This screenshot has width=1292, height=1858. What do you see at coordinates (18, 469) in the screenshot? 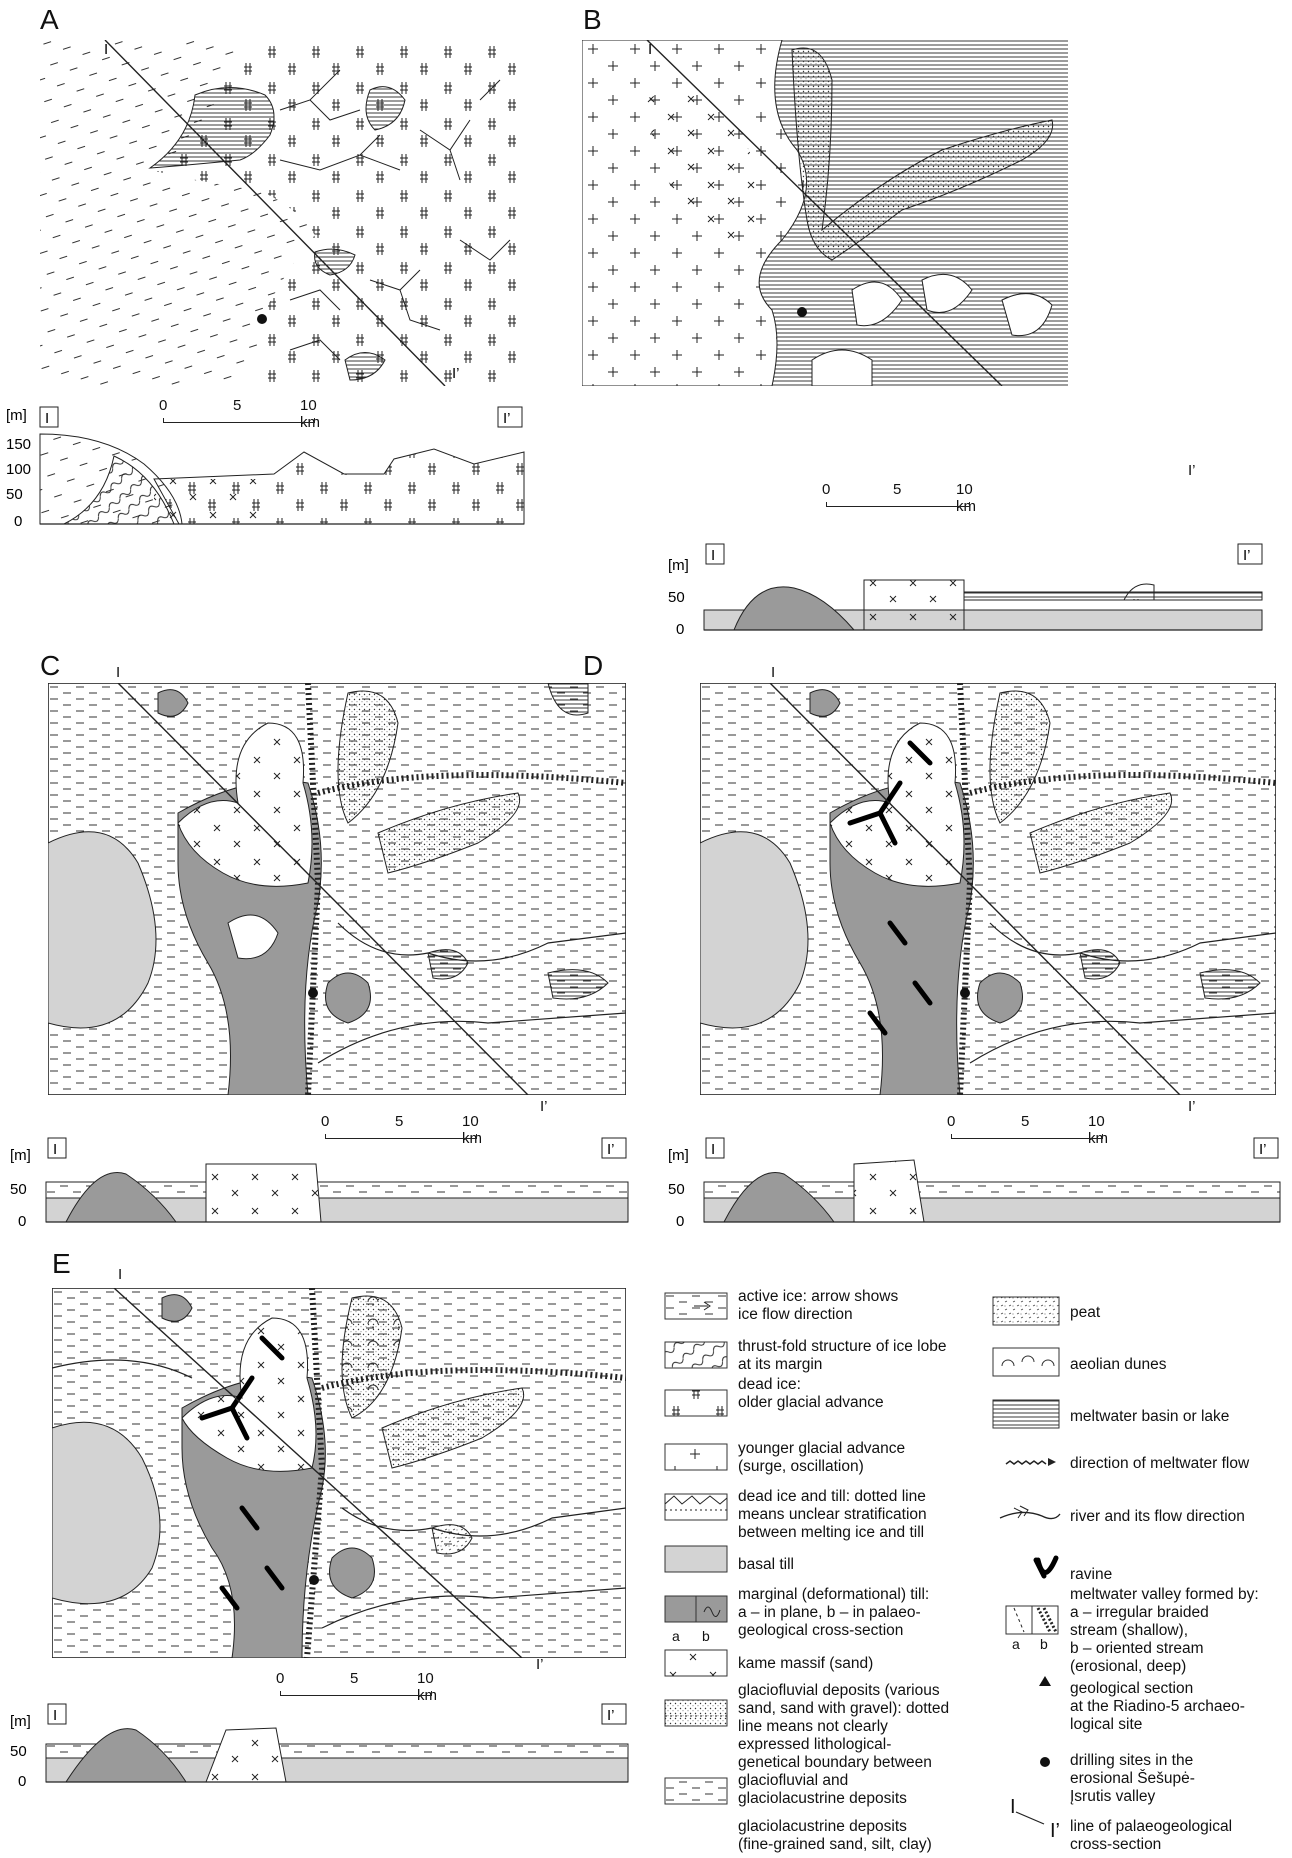
I see `svg-text: 100` at bounding box center [18, 469].